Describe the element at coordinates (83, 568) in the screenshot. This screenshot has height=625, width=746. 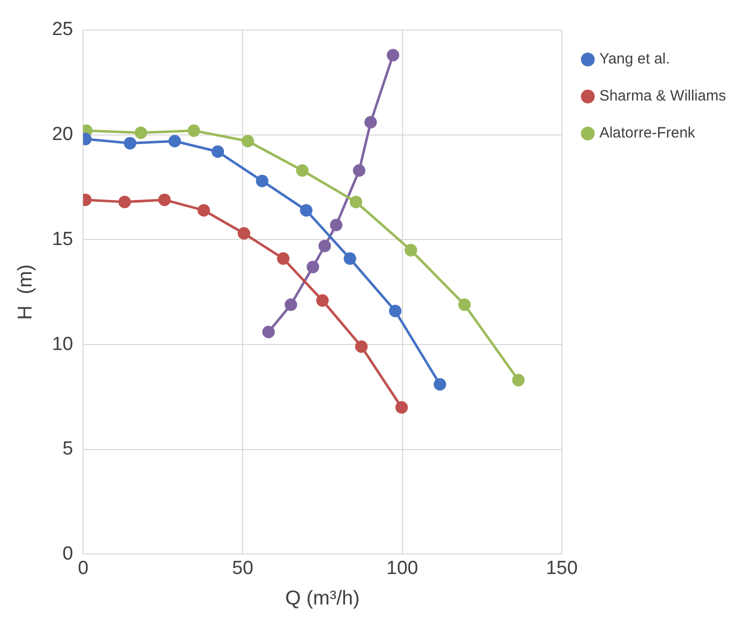
I see `x-tick-label: 0` at that location.